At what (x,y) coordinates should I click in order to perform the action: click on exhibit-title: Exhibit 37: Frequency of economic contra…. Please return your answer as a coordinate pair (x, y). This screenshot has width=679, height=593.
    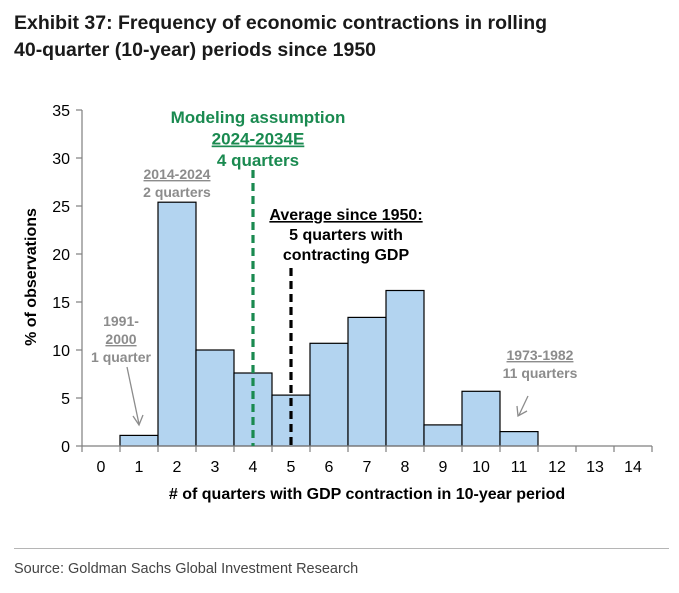
    Looking at the image, I should click on (339, 37).